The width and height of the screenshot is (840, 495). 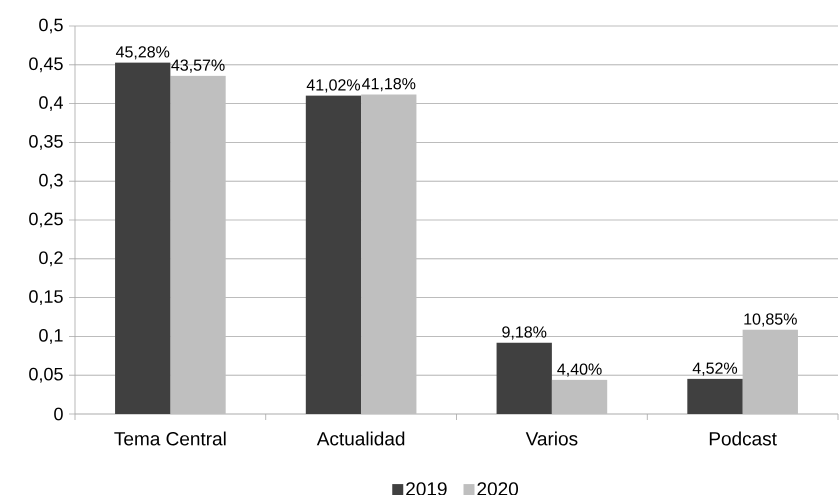 What do you see at coordinates (198, 66) in the screenshot?
I see `data-label: 43,57%` at bounding box center [198, 66].